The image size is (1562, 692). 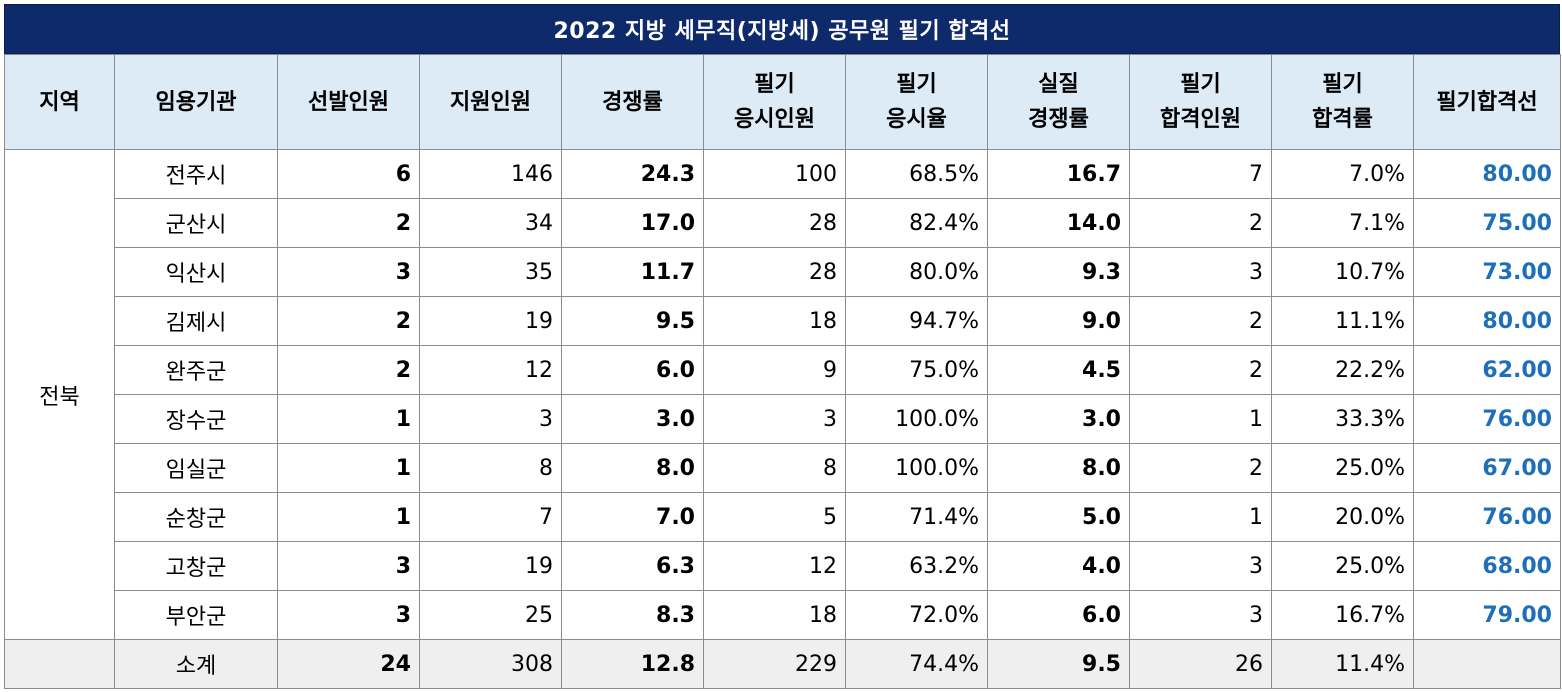 What do you see at coordinates (490, 664) in the screenshot?
I see `subtotal-apply-cell: 308` at bounding box center [490, 664].